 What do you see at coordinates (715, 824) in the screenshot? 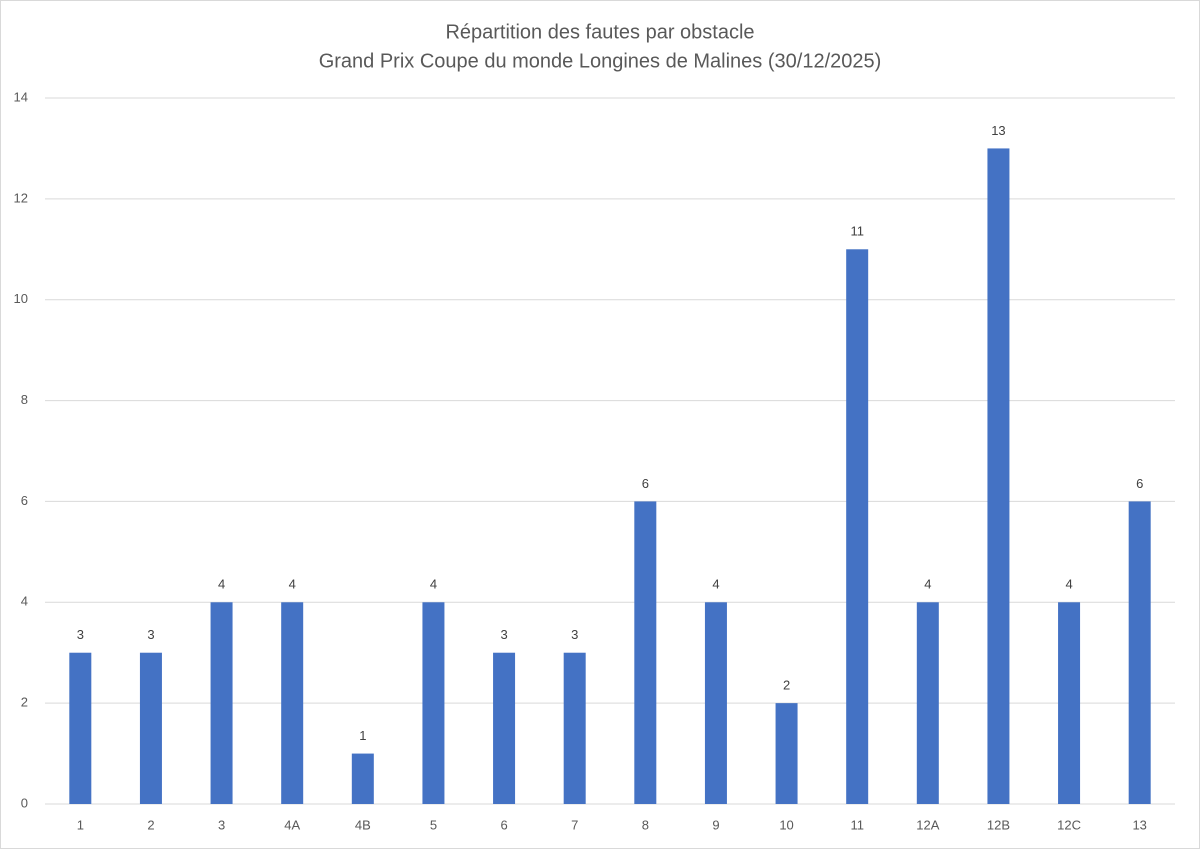
I see `x-tick-label: 9` at bounding box center [715, 824].